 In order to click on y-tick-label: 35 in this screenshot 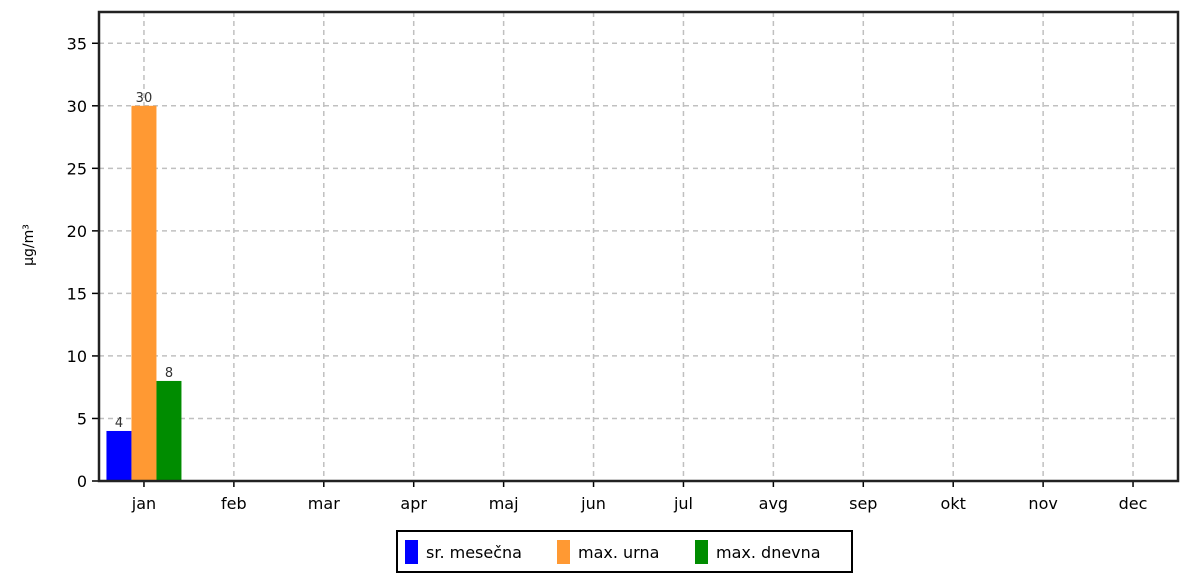, I will do `click(77, 43)`.